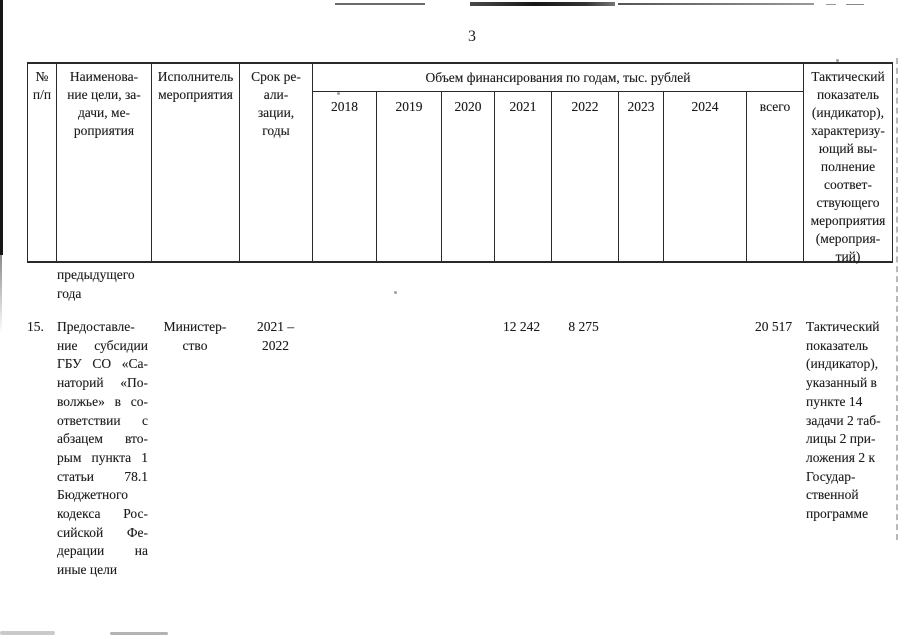 The height and width of the screenshot is (639, 905). What do you see at coordinates (467, 176) in the screenshot?
I see `header-cell-year-2020: 2020` at bounding box center [467, 176].